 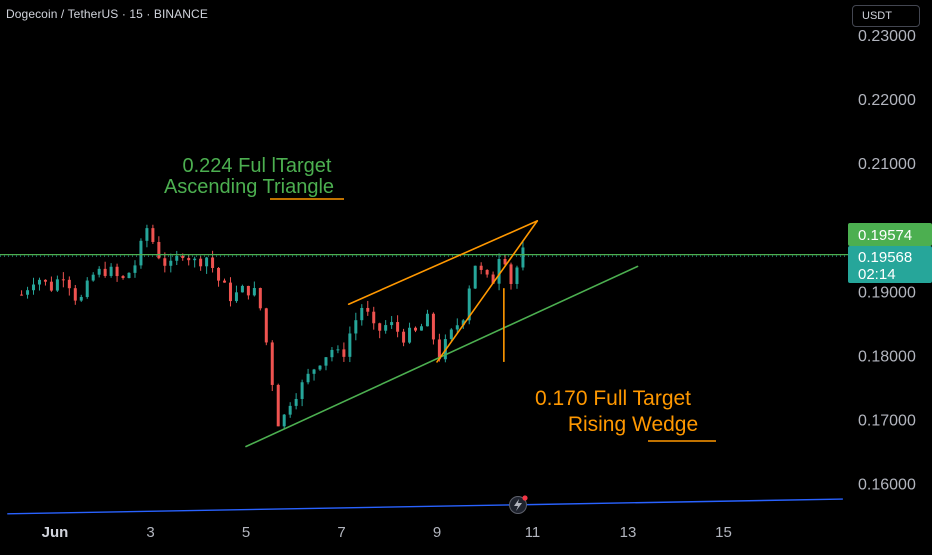 What do you see at coordinates (885, 257) in the screenshot?
I see `last-price-text: 0.19568` at bounding box center [885, 257].